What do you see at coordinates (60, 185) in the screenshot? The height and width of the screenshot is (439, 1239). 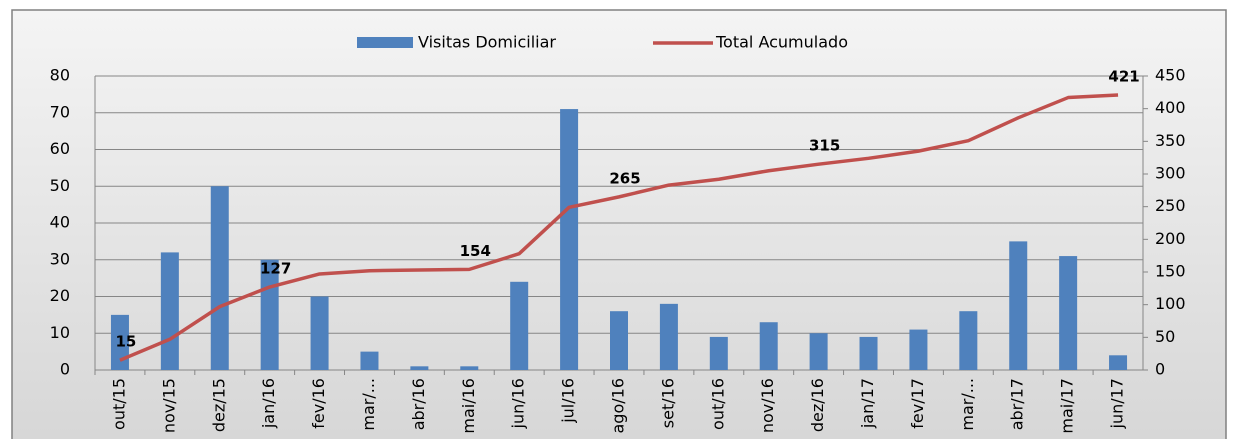 I see `y-tick-label: 50` at bounding box center [60, 185].